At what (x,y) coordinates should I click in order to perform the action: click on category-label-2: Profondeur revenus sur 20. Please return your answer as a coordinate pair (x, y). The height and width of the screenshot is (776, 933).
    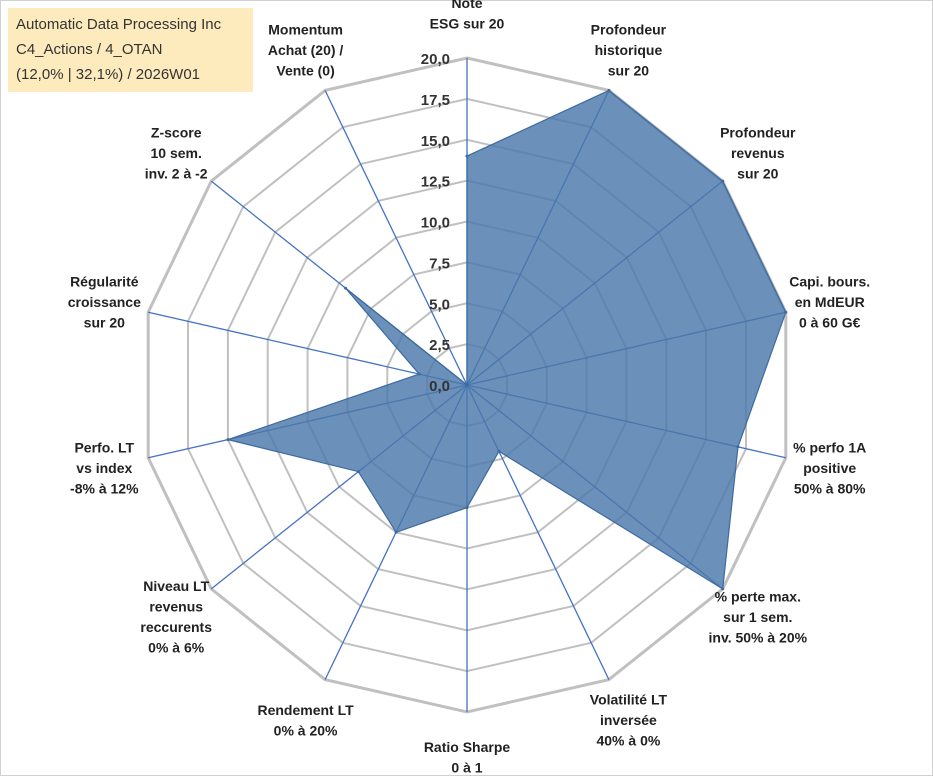
    Looking at the image, I should click on (758, 153).